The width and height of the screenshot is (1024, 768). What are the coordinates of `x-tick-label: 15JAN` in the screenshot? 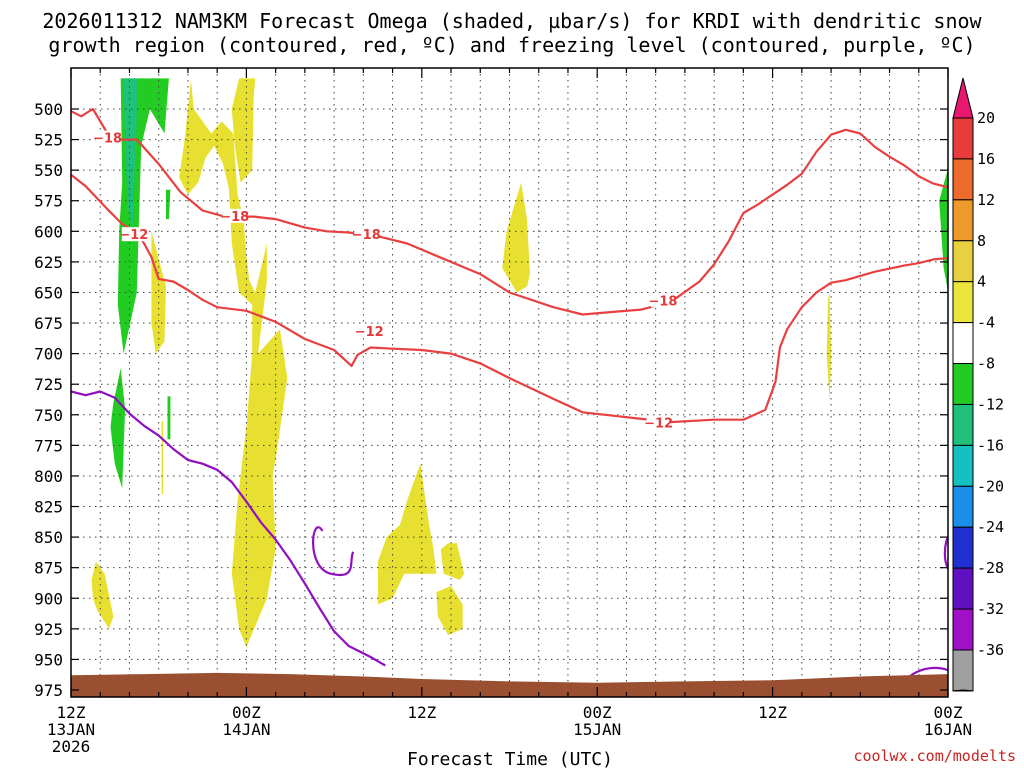 It's located at (597, 729).